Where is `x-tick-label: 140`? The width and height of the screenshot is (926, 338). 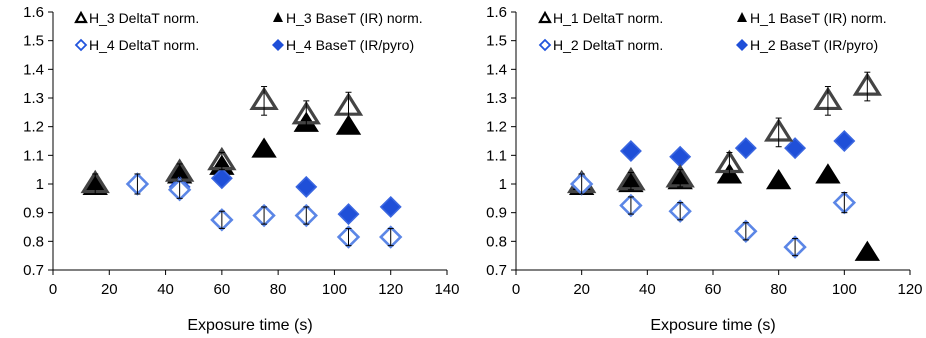
x-tick-label: 140 is located at coordinates (446, 289).